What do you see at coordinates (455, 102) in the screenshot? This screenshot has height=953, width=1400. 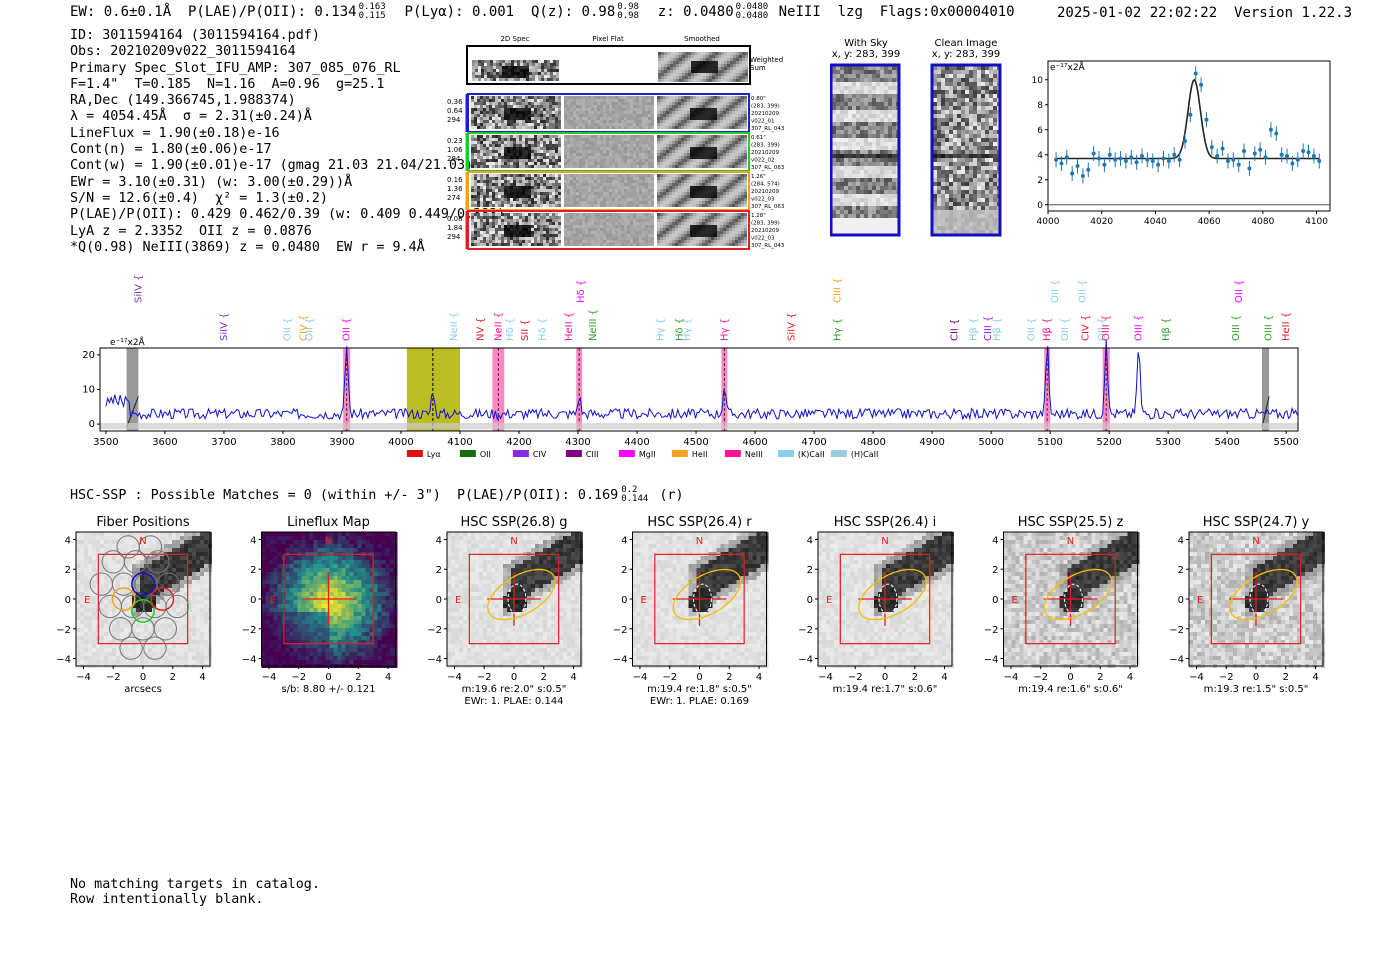 I see `cutout-row-stat: 0.36` at bounding box center [455, 102].